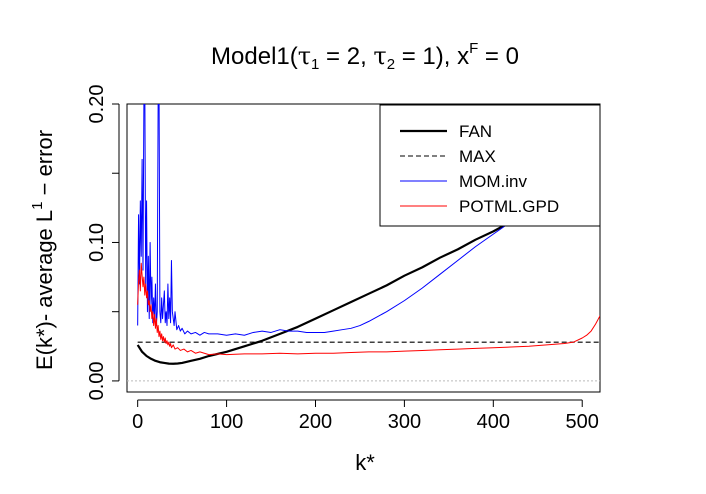 The width and height of the screenshot is (706, 494). Describe the element at coordinates (365, 56) in the screenshot. I see `chart-title: Model1(τ1 = 2, τ2 = 1), xF = 0` at that location.